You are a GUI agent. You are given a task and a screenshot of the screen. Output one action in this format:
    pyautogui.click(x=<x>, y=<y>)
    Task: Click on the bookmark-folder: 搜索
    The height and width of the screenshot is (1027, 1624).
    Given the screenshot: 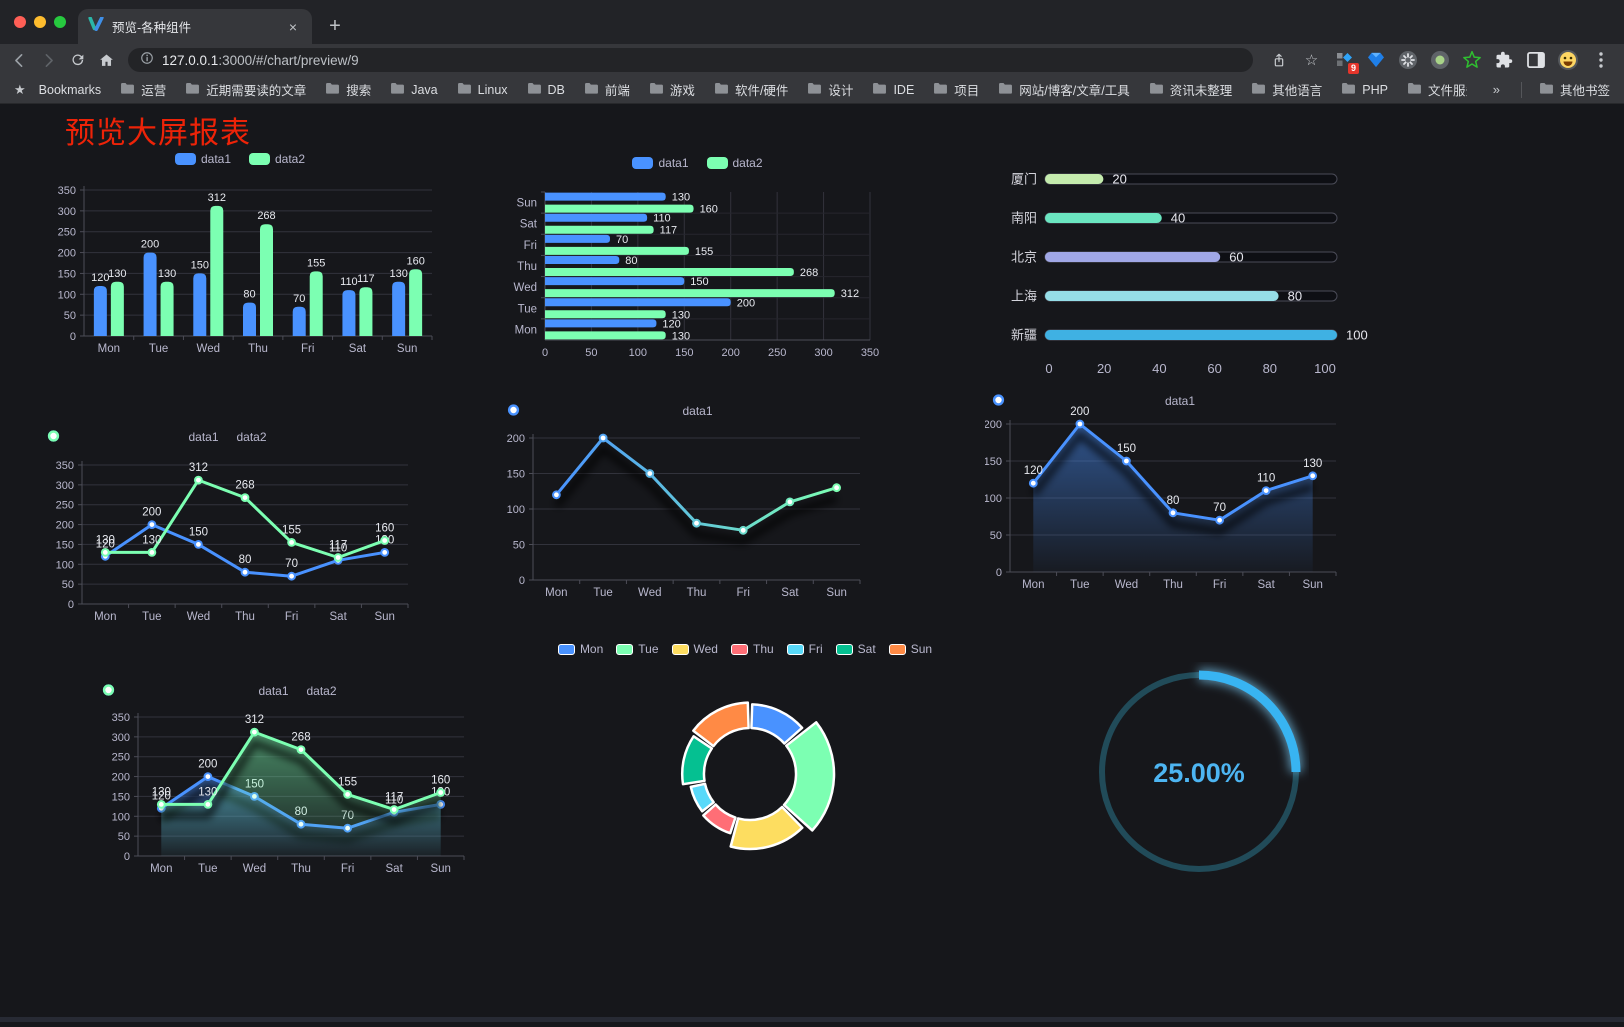 What is the action you would take?
    pyautogui.click(x=348, y=89)
    